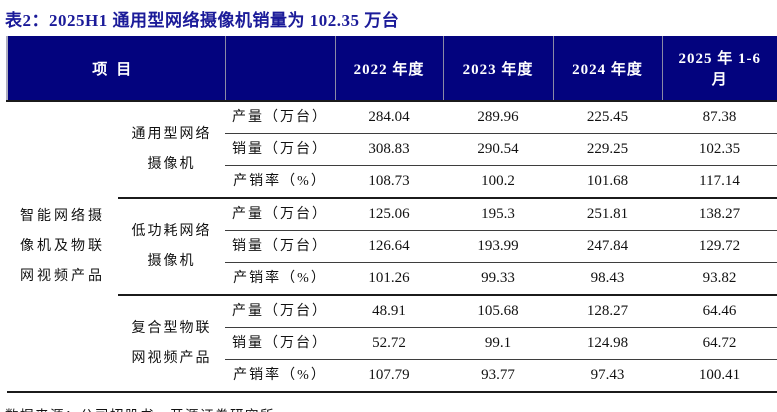 This screenshot has width=777, height=412. Describe the element at coordinates (608, 117) in the screenshot. I see `value-cell: 225.45` at that location.